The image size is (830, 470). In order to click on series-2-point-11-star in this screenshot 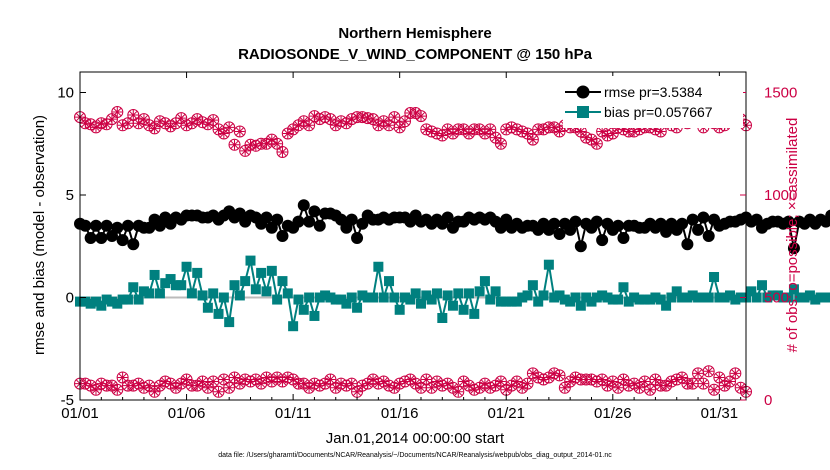, I will do `click(138, 123)`.